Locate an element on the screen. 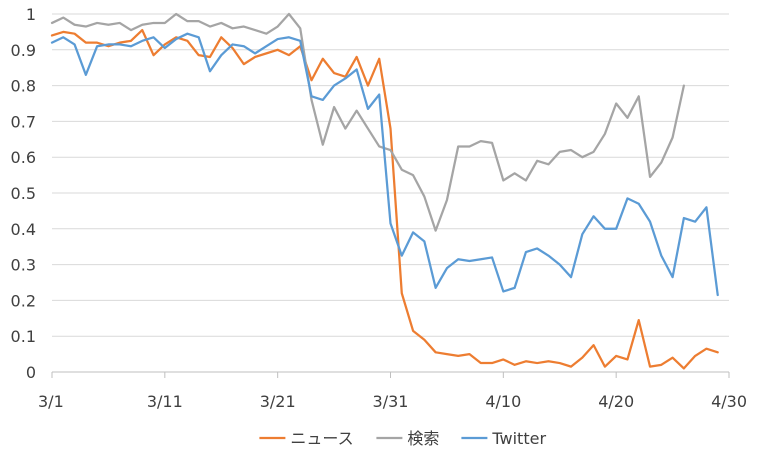 The width and height of the screenshot is (759, 455). y-tick-label: 0.1 is located at coordinates (23, 336).